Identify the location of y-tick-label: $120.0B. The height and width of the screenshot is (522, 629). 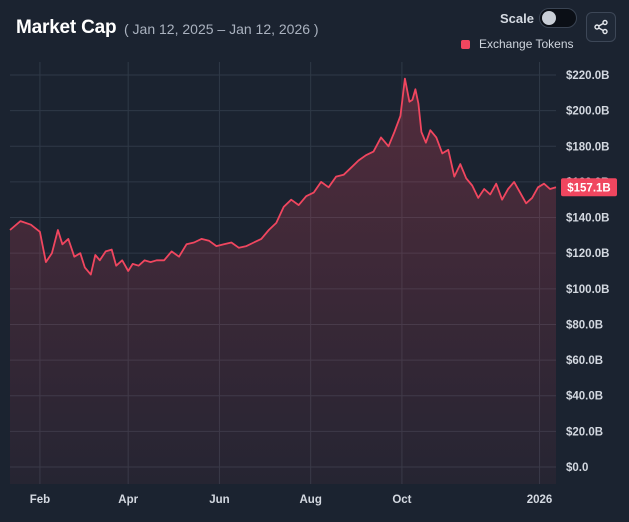
(587, 254).